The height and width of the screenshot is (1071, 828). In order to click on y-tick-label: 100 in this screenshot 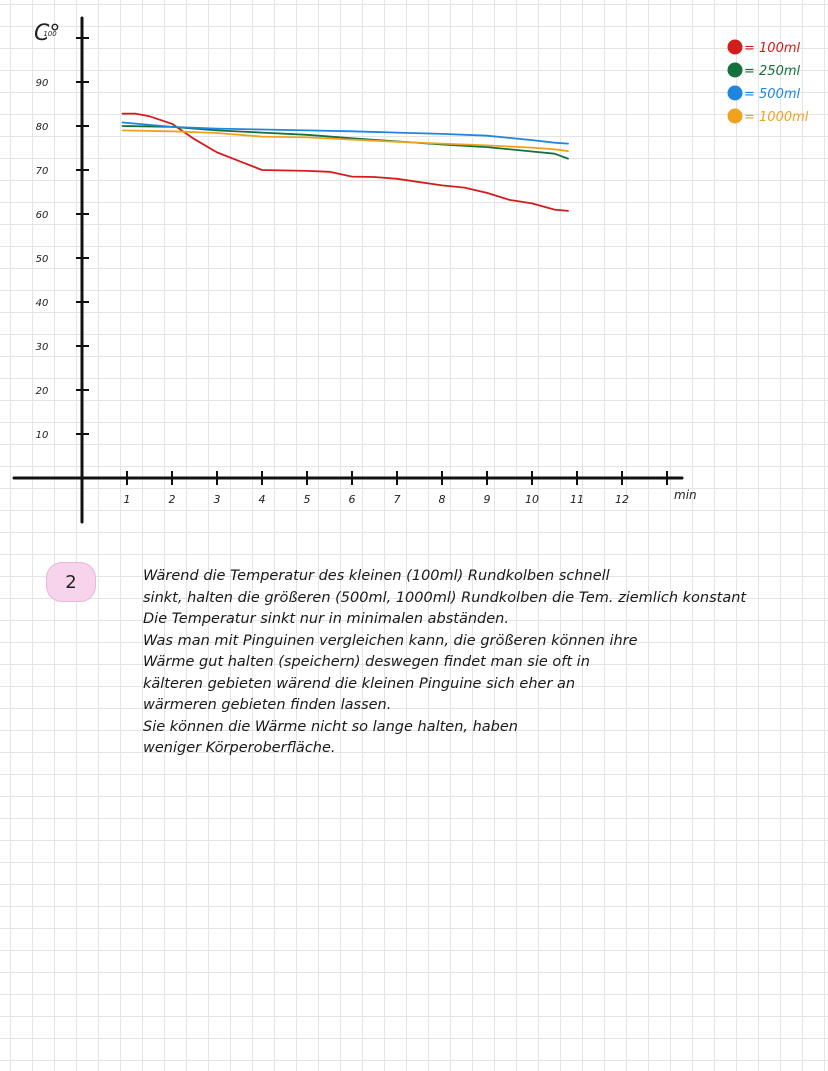, I will do `click(50, 34)`.